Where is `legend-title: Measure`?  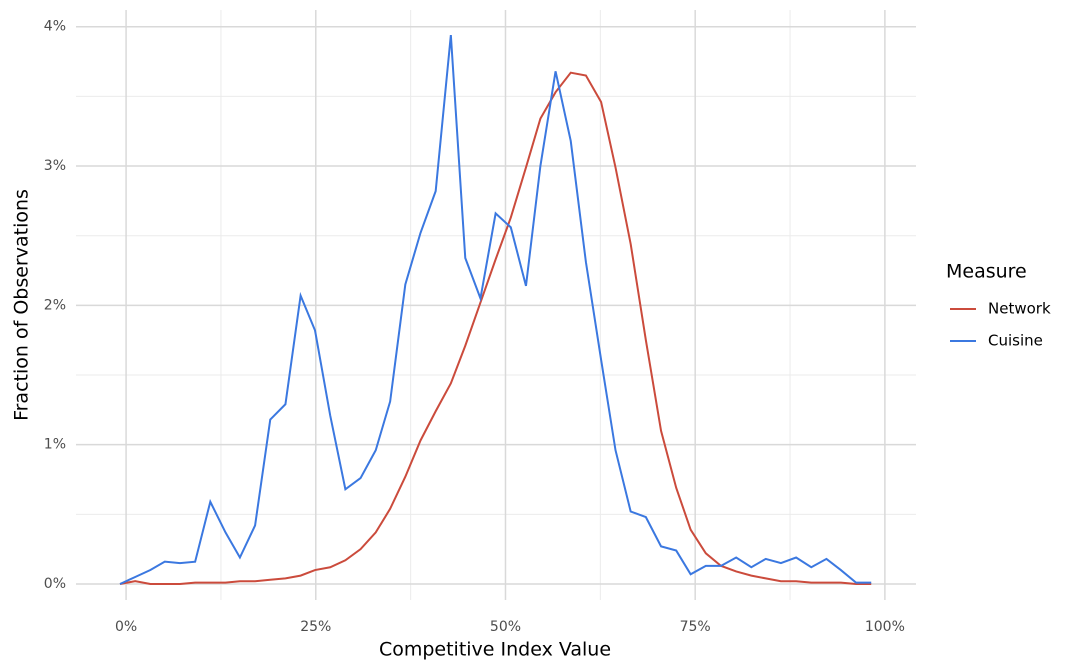
legend-title: Measure is located at coordinates (986, 272).